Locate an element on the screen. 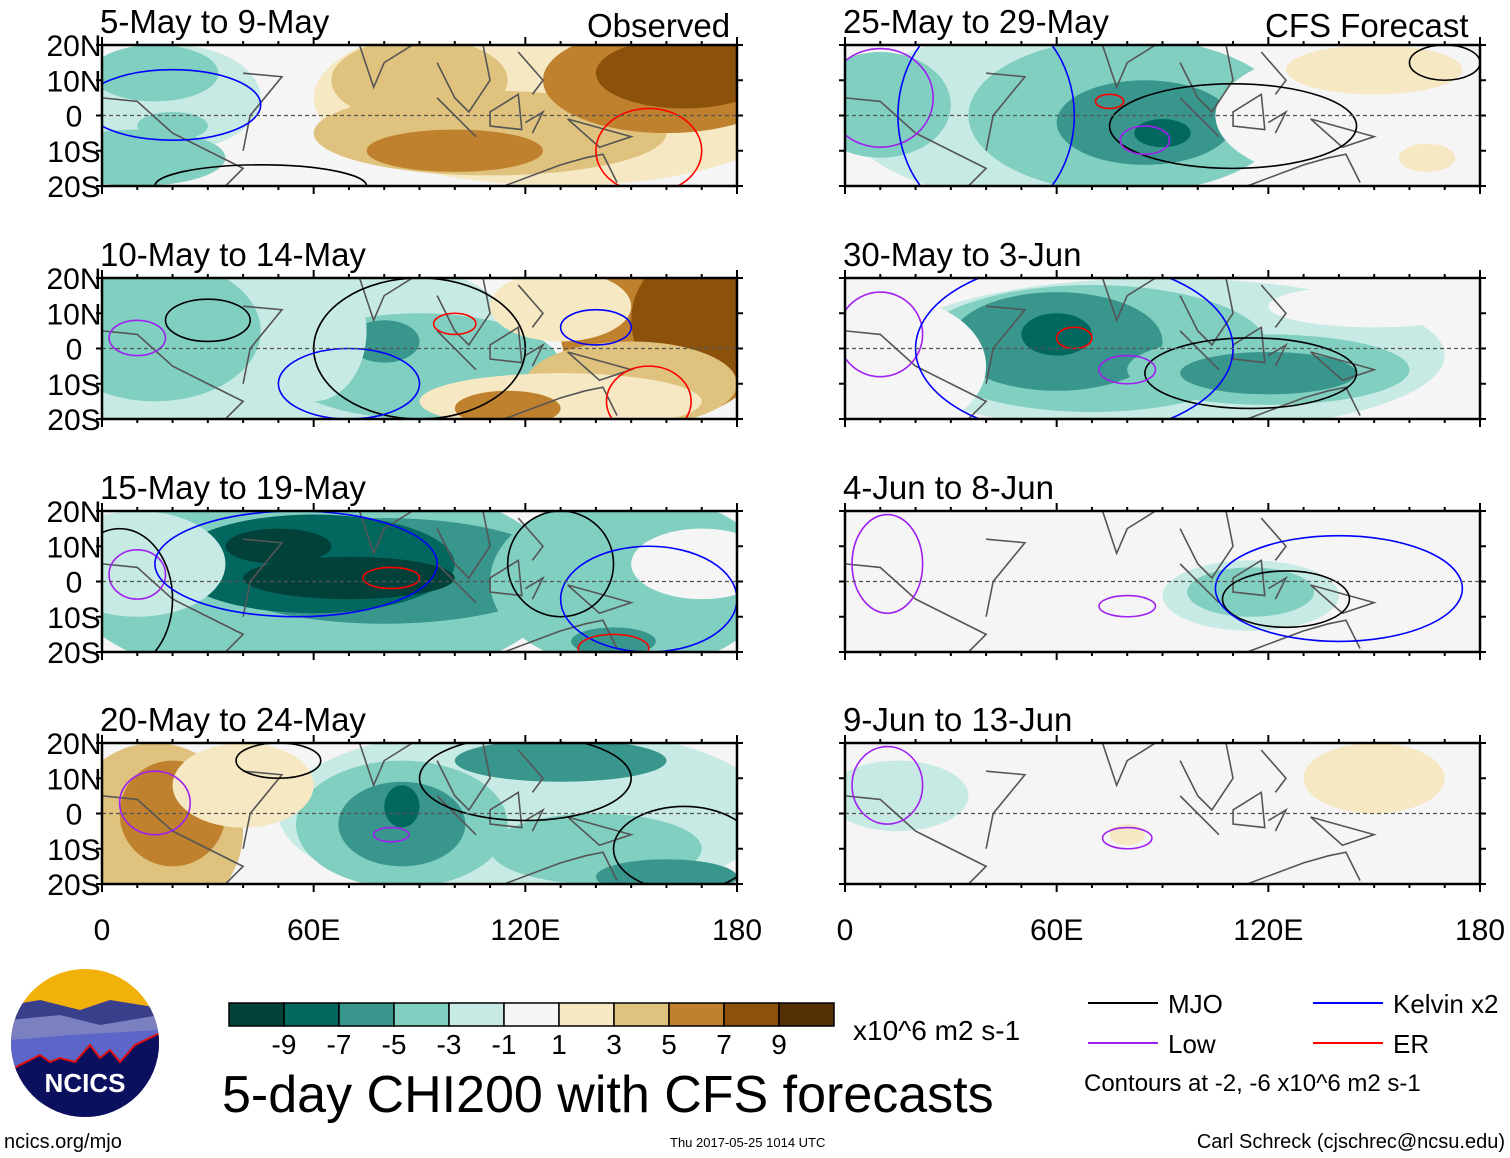 This screenshot has height=1158, width=1510. map-panel: 4-Jun to 8-Jun is located at coordinates (1162, 564).